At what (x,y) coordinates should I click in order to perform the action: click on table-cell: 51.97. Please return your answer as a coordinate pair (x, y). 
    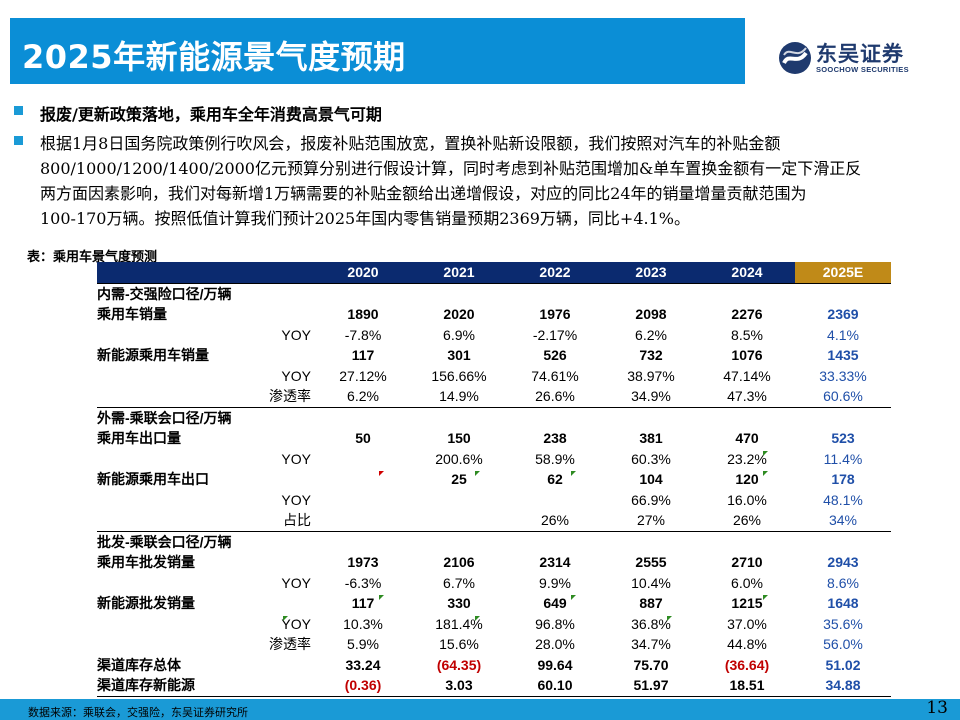
    Looking at the image, I should click on (651, 686).